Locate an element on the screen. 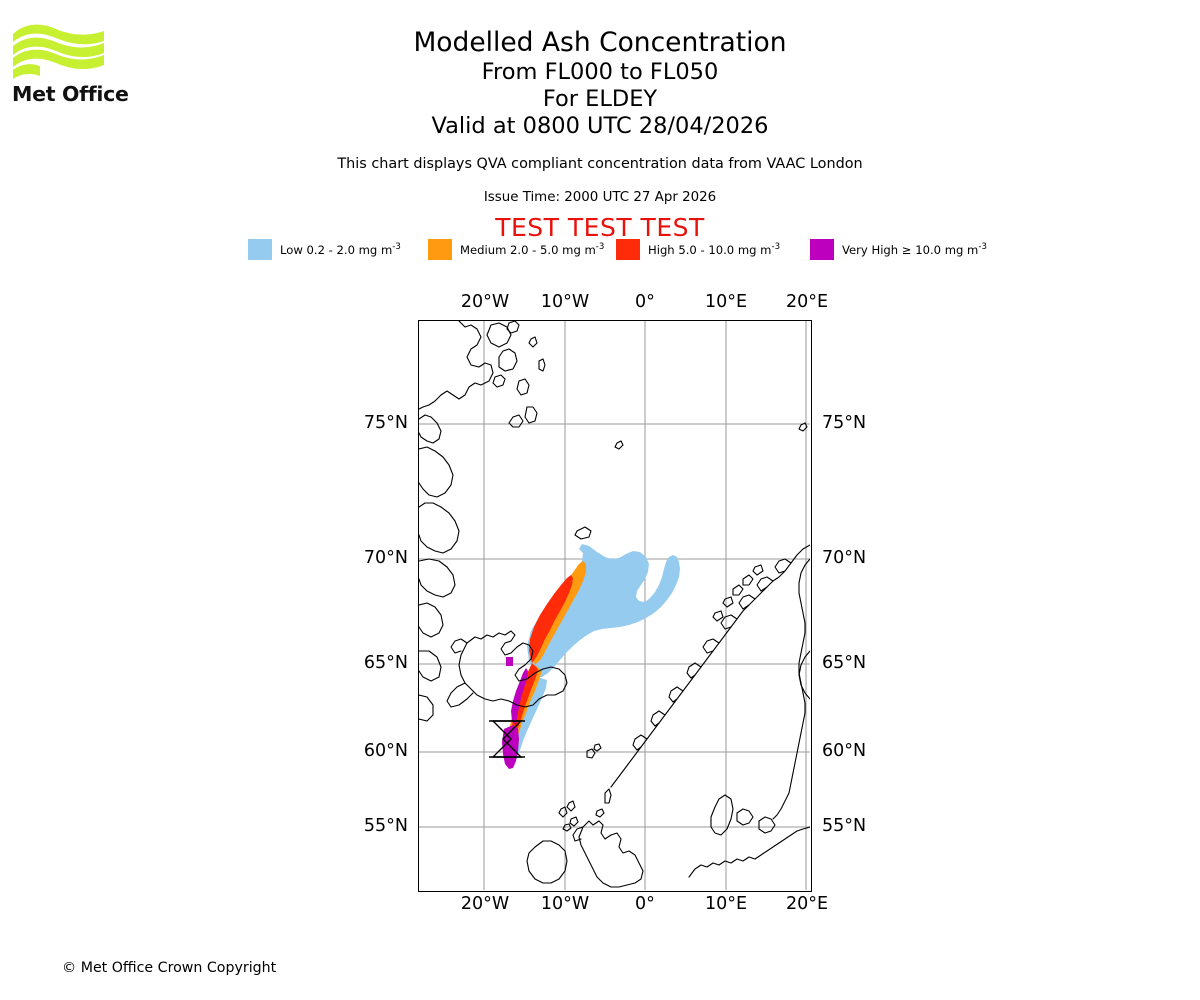  lon-tick-top-10: 10°E is located at coordinates (726, 302).